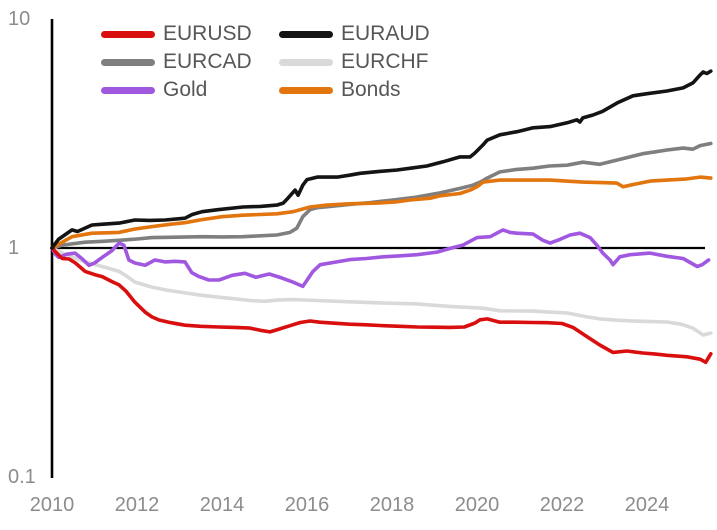 Image resolution: width=717 pixels, height=530 pixels. I want to click on legend-swatch-euraud, so click(306, 34).